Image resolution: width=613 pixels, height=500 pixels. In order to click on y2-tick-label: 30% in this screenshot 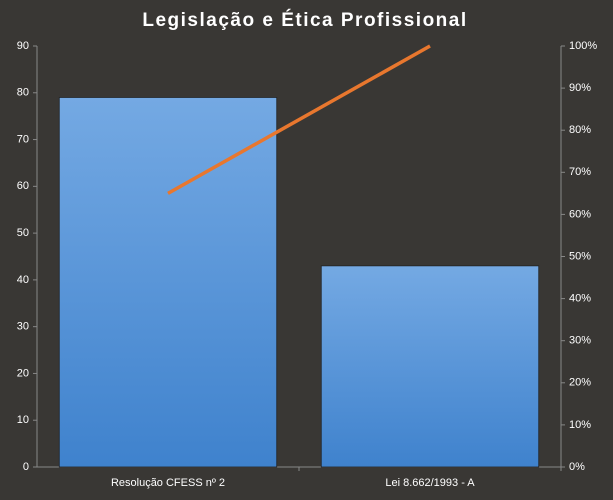, I will do `click(580, 341)`.